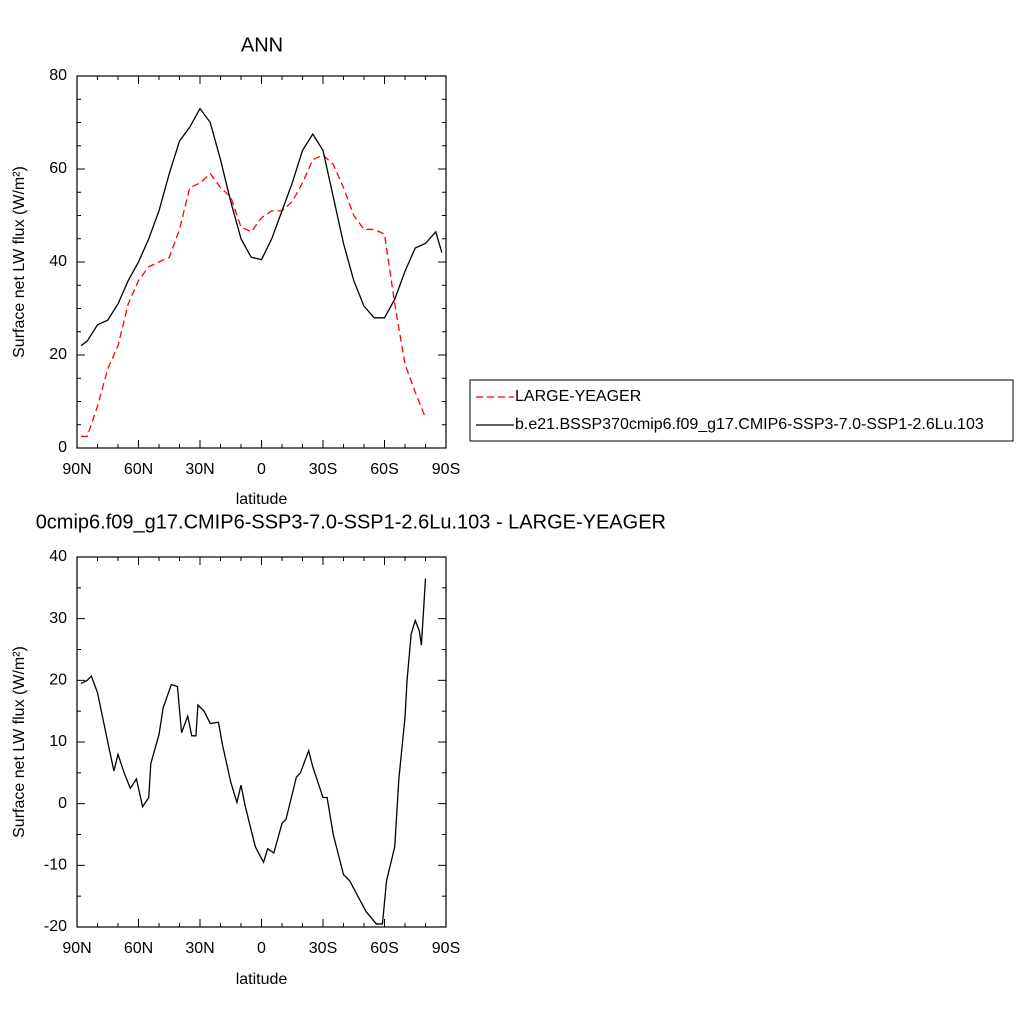 The height and width of the screenshot is (1029, 1024). What do you see at coordinates (55, 926) in the screenshot?
I see `y-tick-label: -20` at bounding box center [55, 926].